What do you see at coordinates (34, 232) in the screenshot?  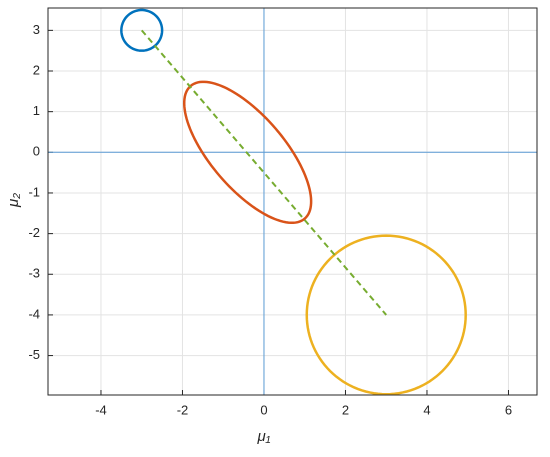 I see `y-tick-label: -2` at bounding box center [34, 232].